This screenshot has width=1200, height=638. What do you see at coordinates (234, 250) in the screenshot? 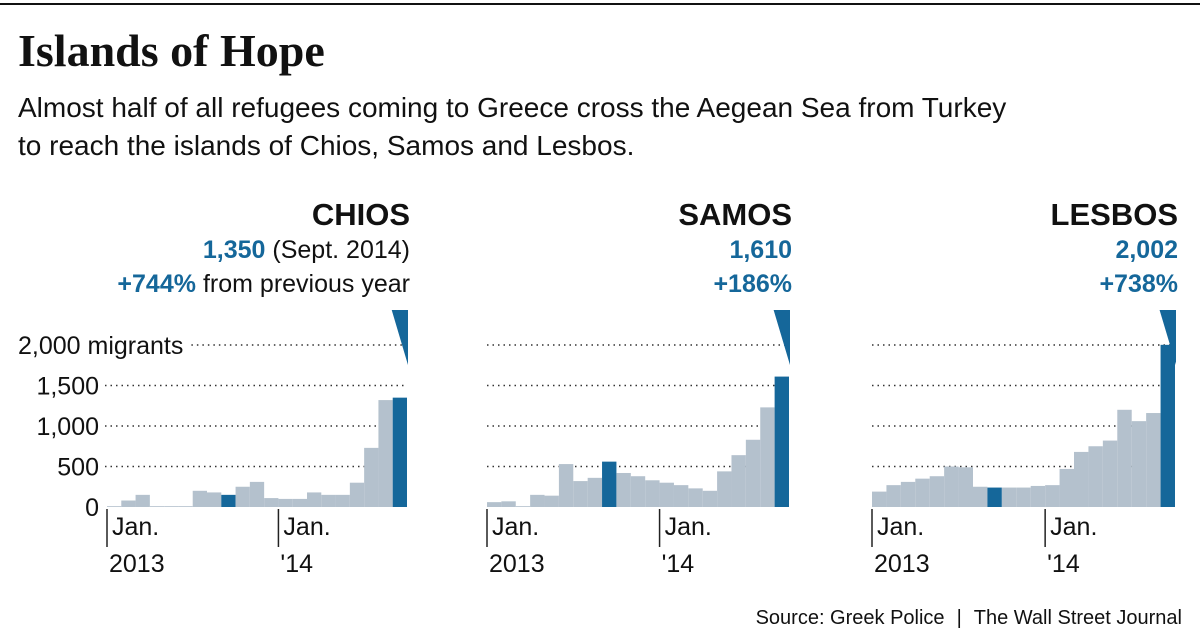
I see `value-label: 1,350` at bounding box center [234, 250].